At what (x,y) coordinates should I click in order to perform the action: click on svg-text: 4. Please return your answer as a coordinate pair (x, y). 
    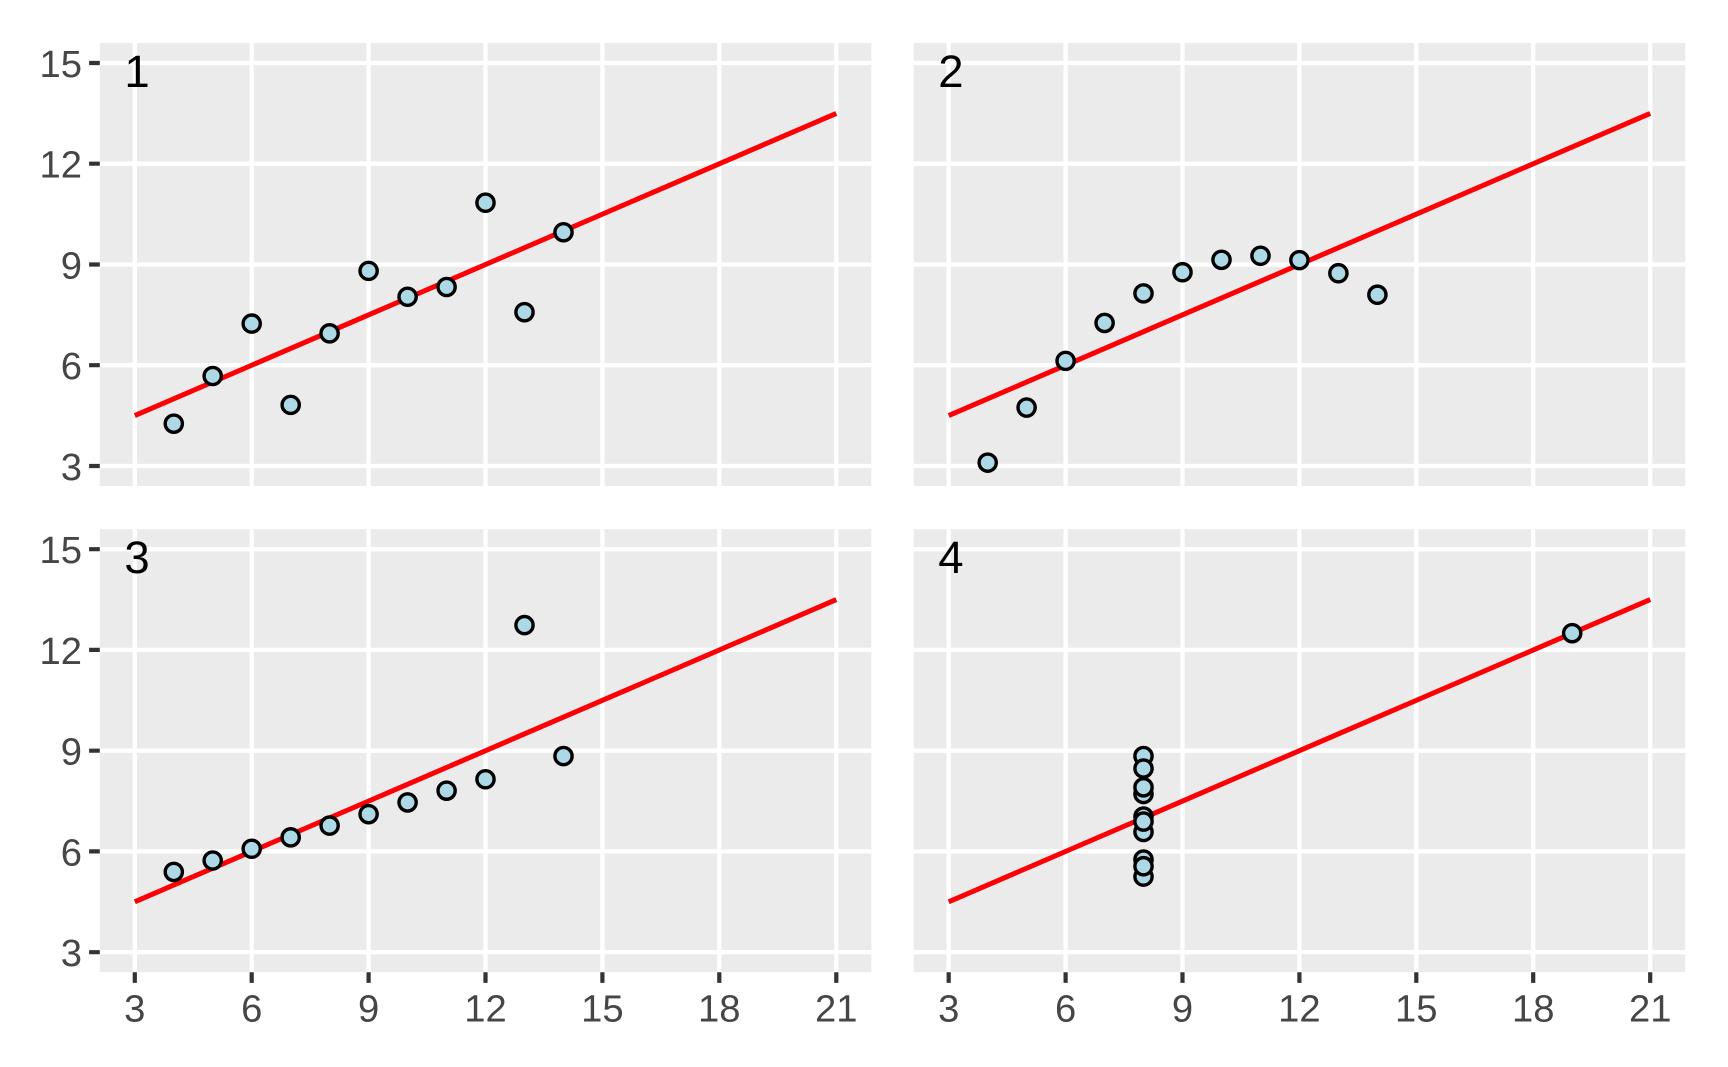
    Looking at the image, I should click on (950, 557).